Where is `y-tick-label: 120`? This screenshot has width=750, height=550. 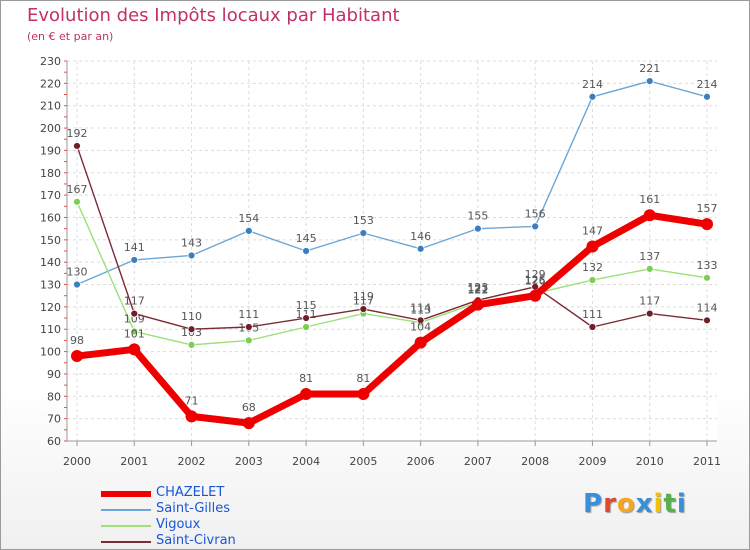
y-tick-label: 120 is located at coordinates (50, 307).